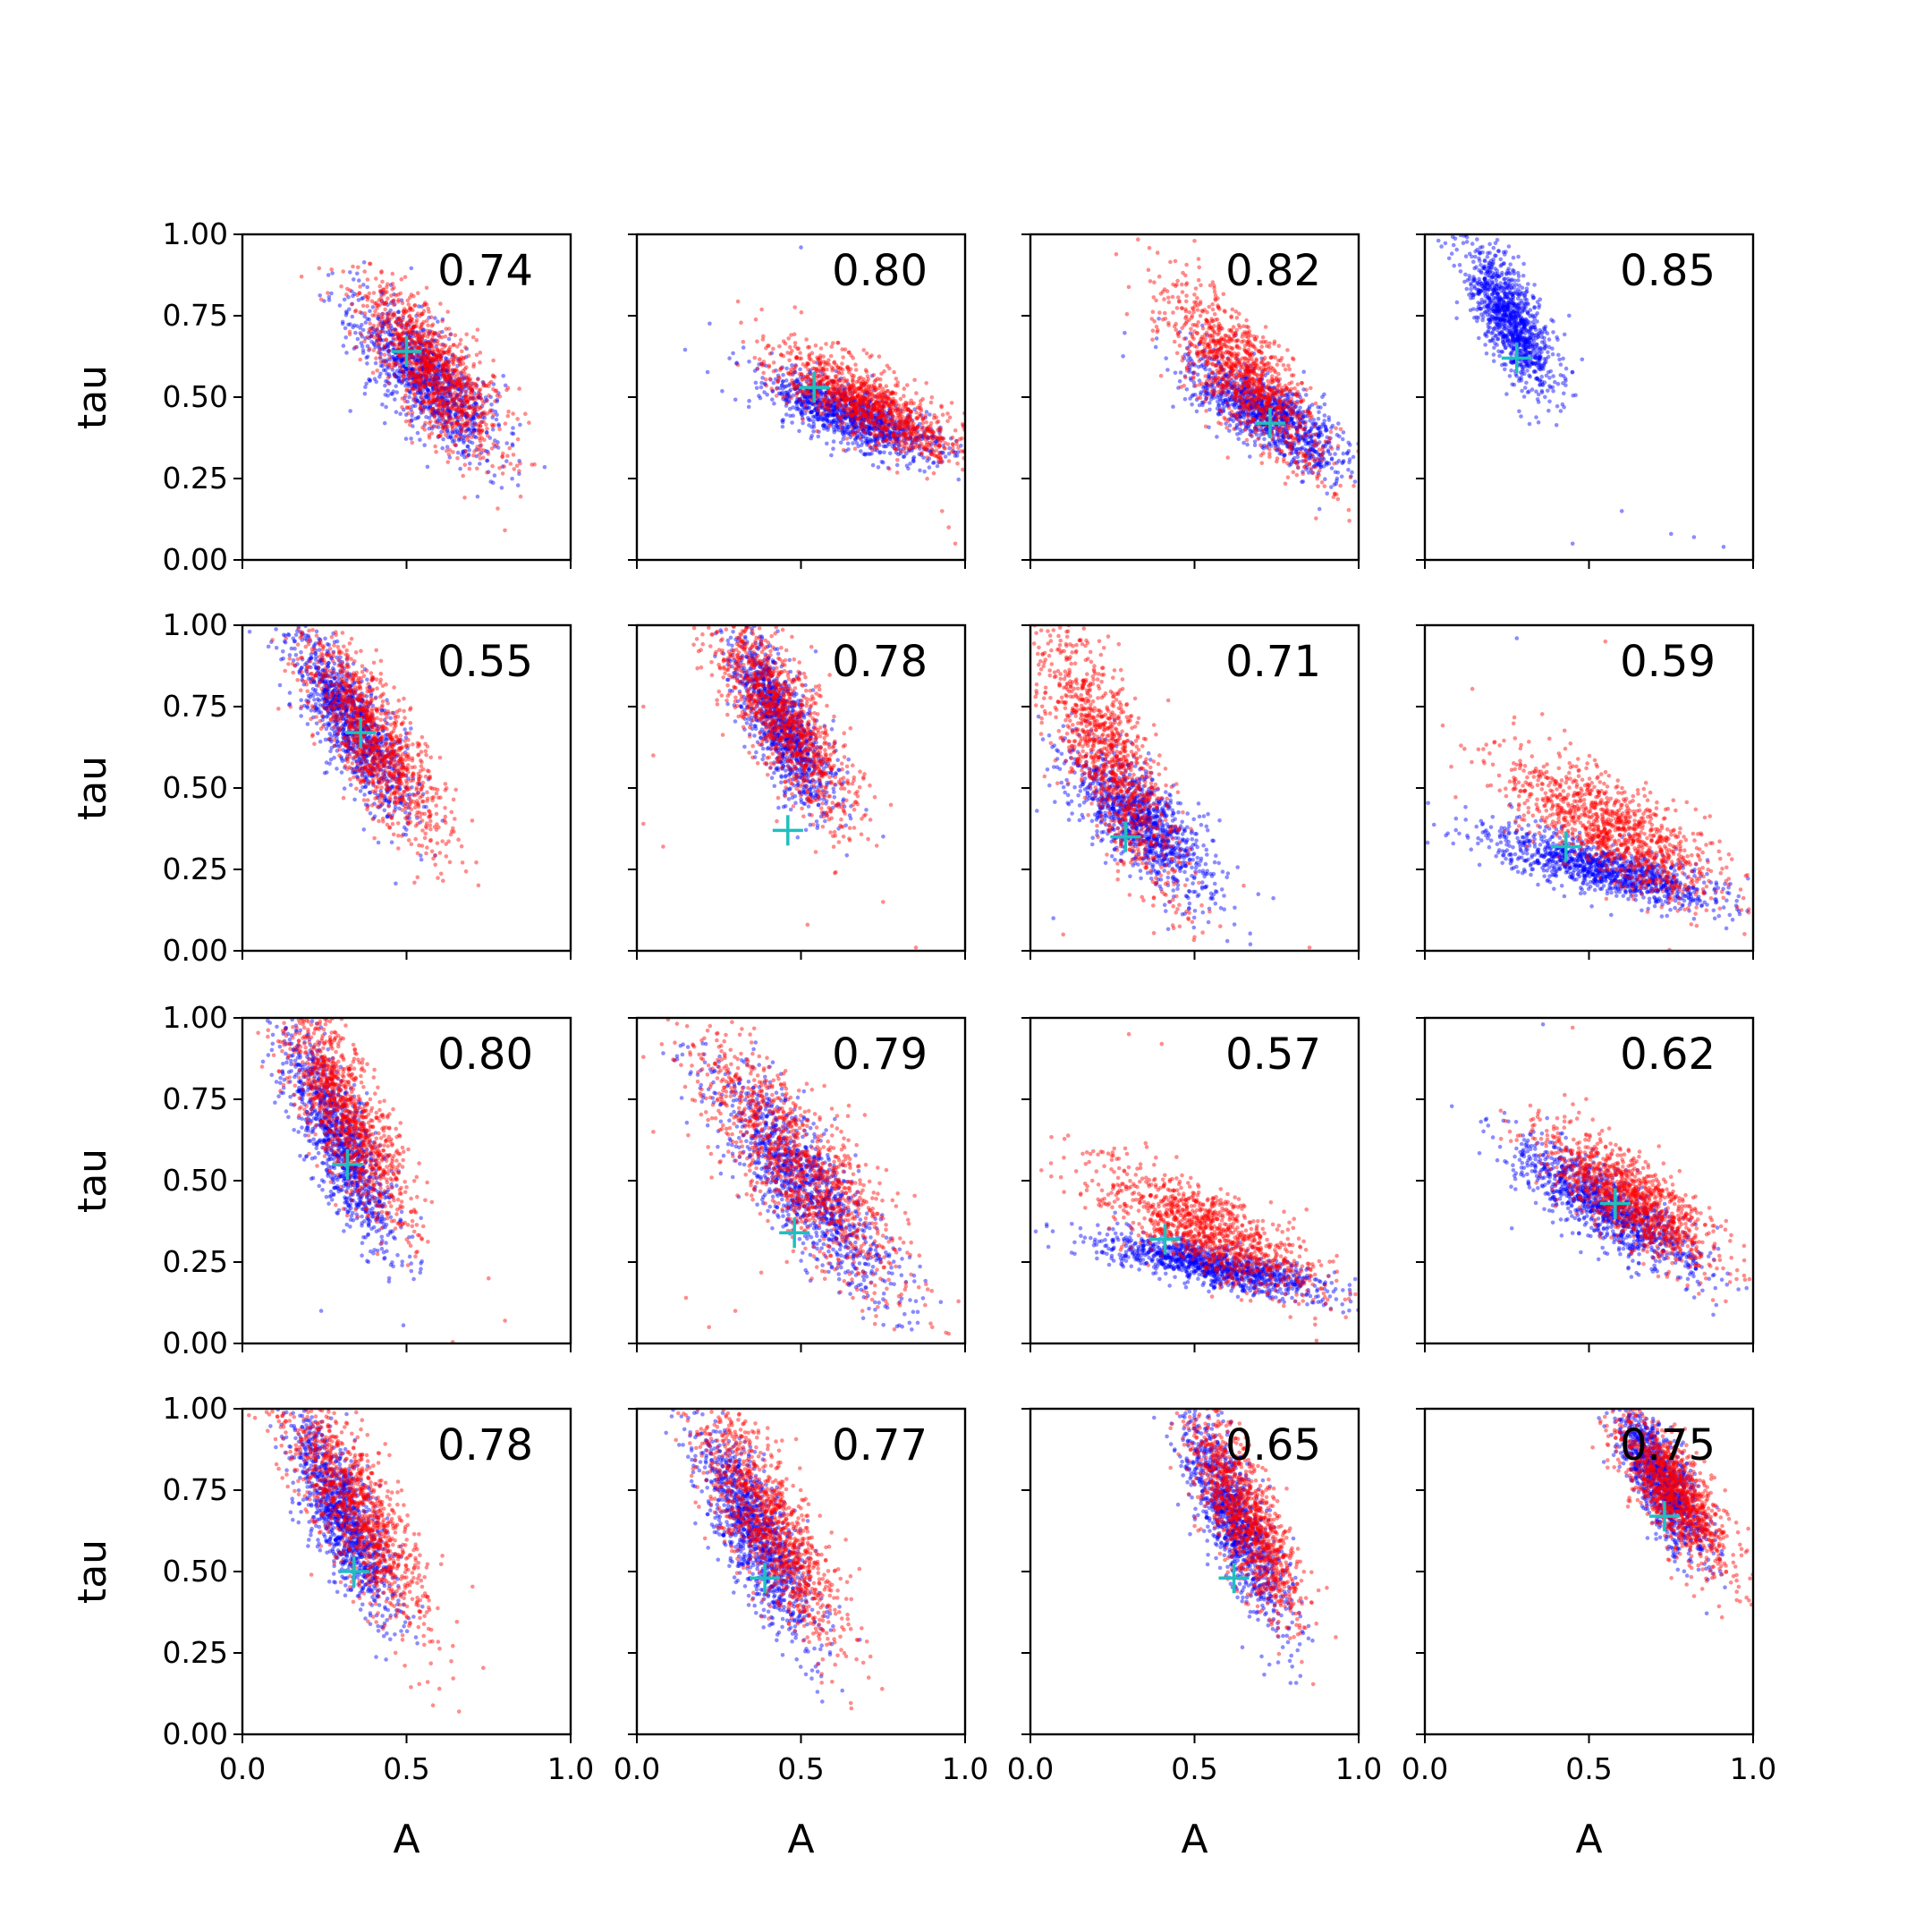  What do you see at coordinates (418, 397) in the screenshot?
I see `red-point-cloud` at bounding box center [418, 397].